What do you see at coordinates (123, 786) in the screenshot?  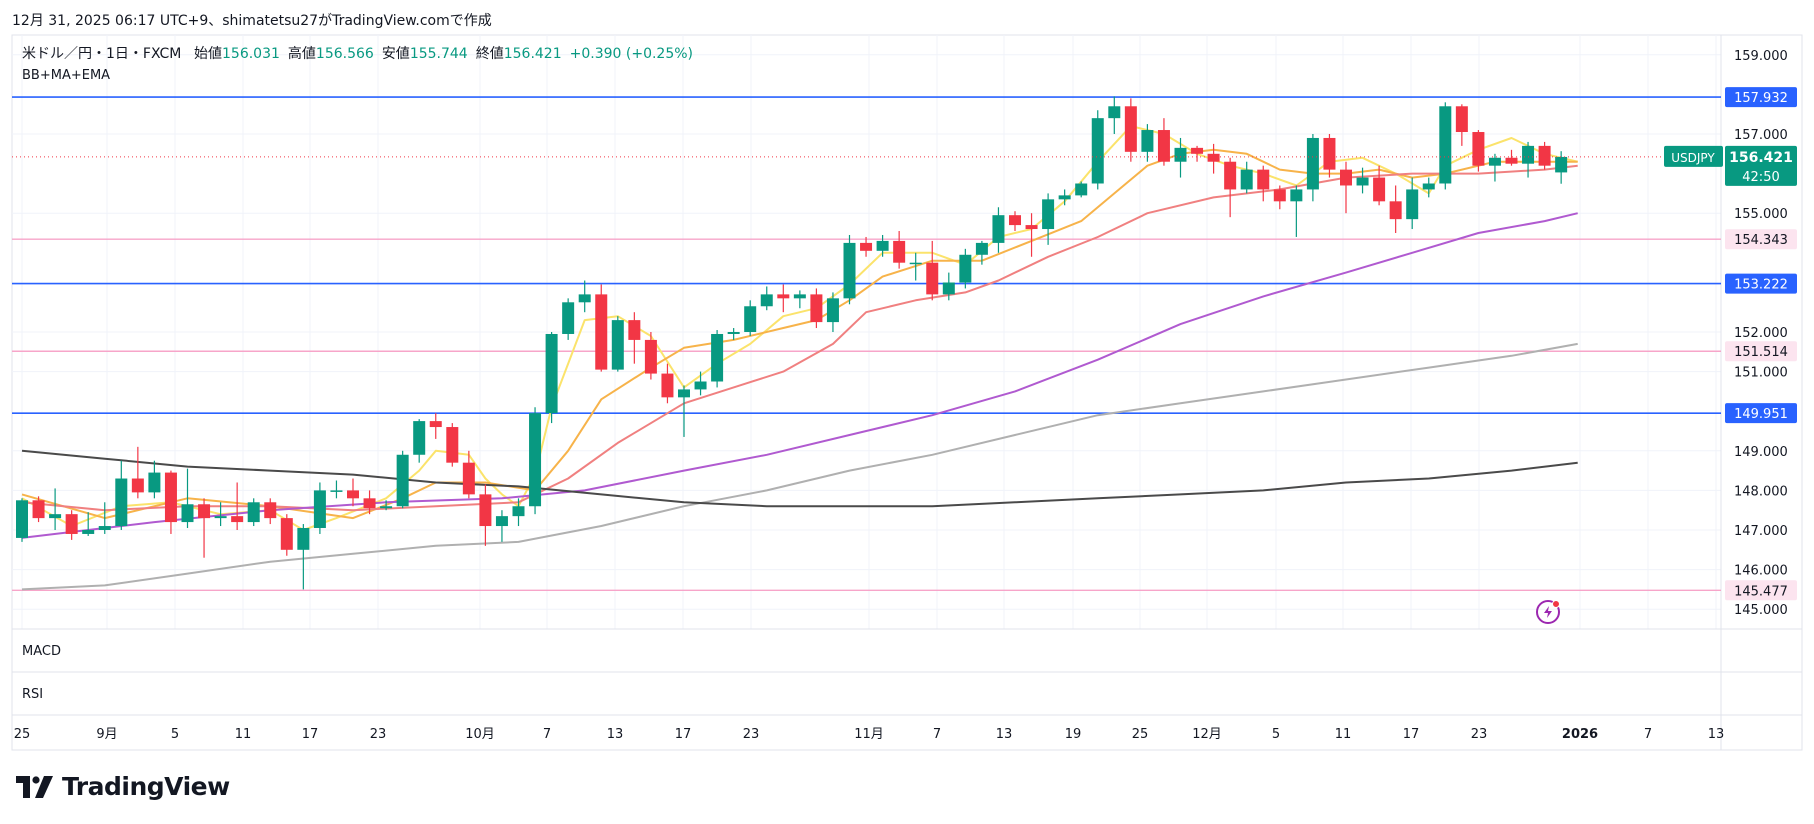 I see `brand: TradingView` at bounding box center [123, 786].